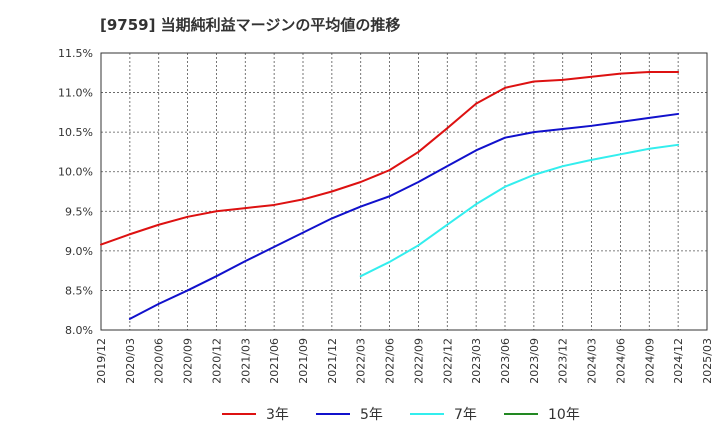  Describe the element at coordinates (401, 415) in the screenshot. I see `legend: 3年 5年 7年 10年` at that location.